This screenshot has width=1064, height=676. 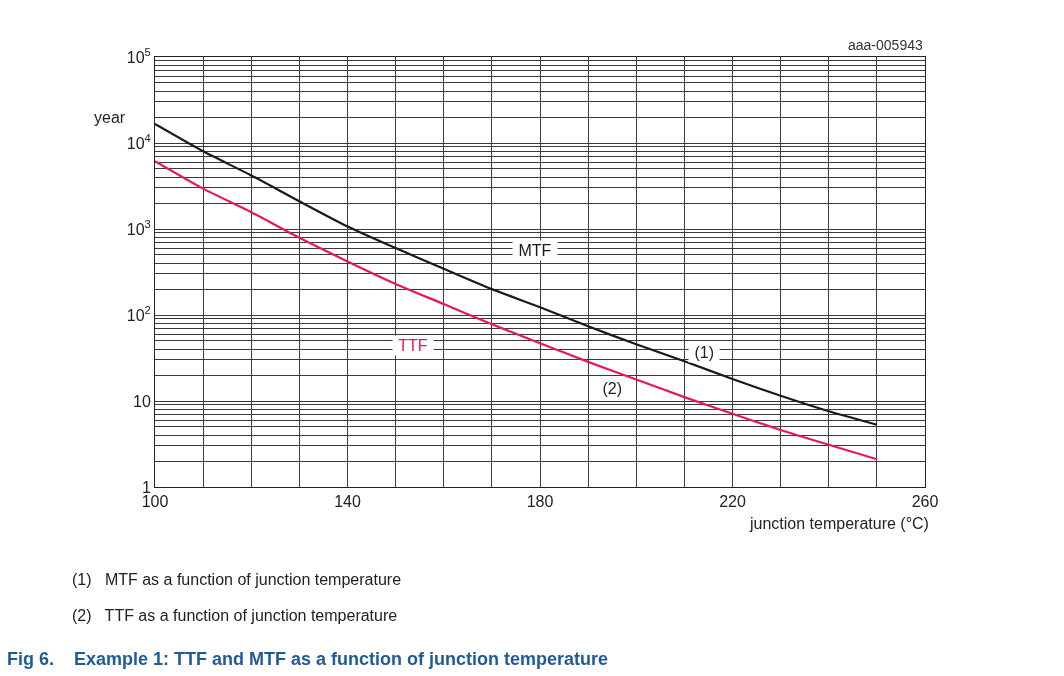 I want to click on text: aaa-005943, so click(x=885, y=45).